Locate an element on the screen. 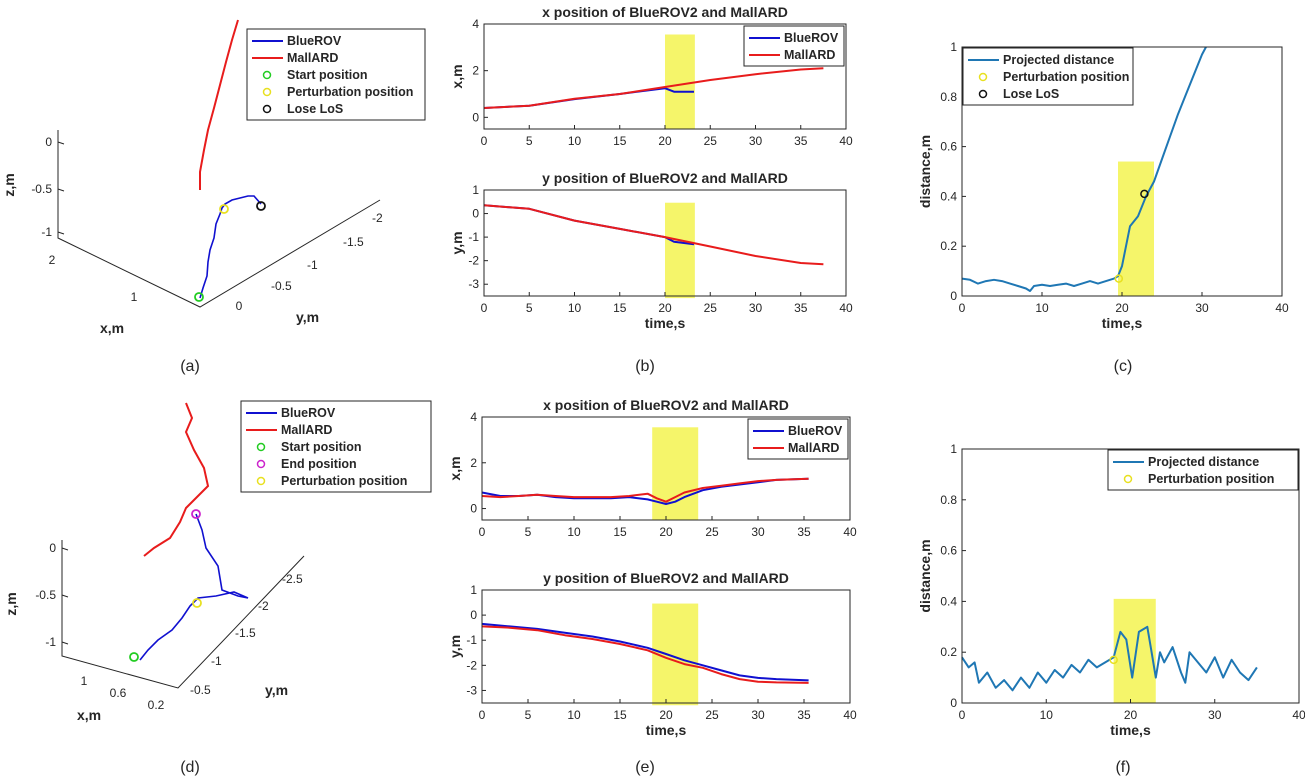 The height and width of the screenshot is (782, 1305). chart-3d-d-legend-label: BlueROV is located at coordinates (308, 413).